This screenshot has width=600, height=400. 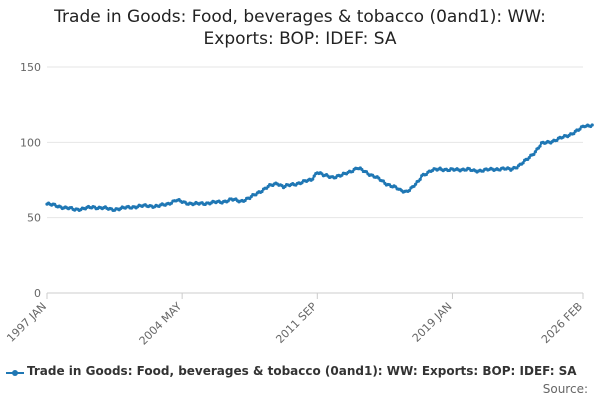 I want to click on chart-title-line-2: Exports: BOP: IDEF: SA, so click(x=300, y=39).